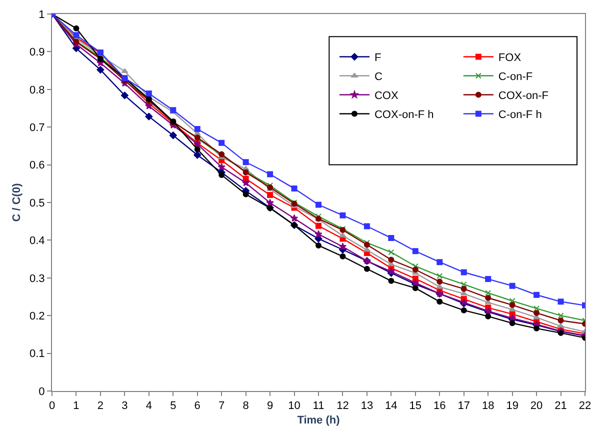 Image resolution: width=599 pixels, height=432 pixels. What do you see at coordinates (523, 96) in the screenshot?
I see `legend-label: COX-on-F` at bounding box center [523, 96].